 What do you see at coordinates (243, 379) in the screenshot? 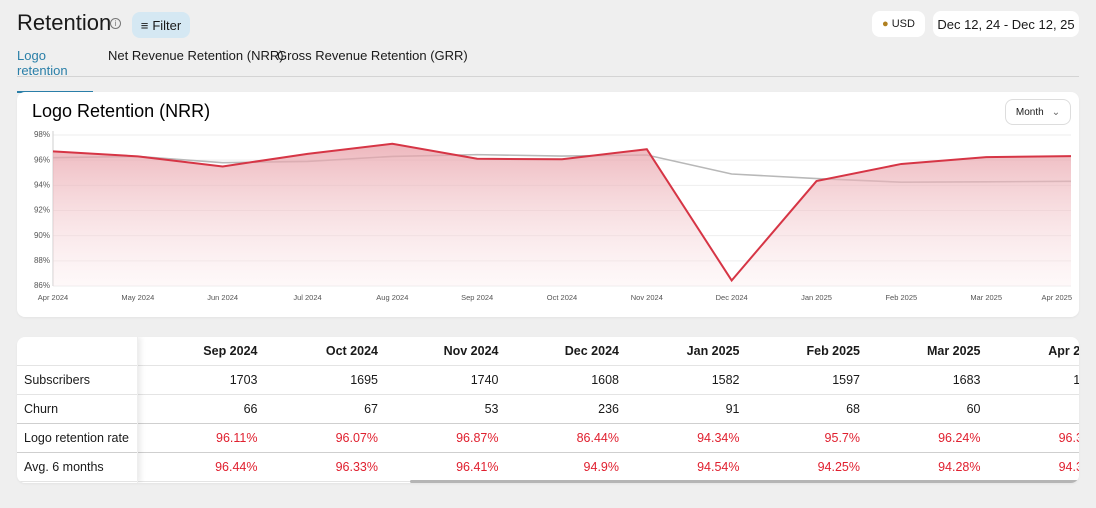
I see `table-cell: 1703` at bounding box center [243, 379].